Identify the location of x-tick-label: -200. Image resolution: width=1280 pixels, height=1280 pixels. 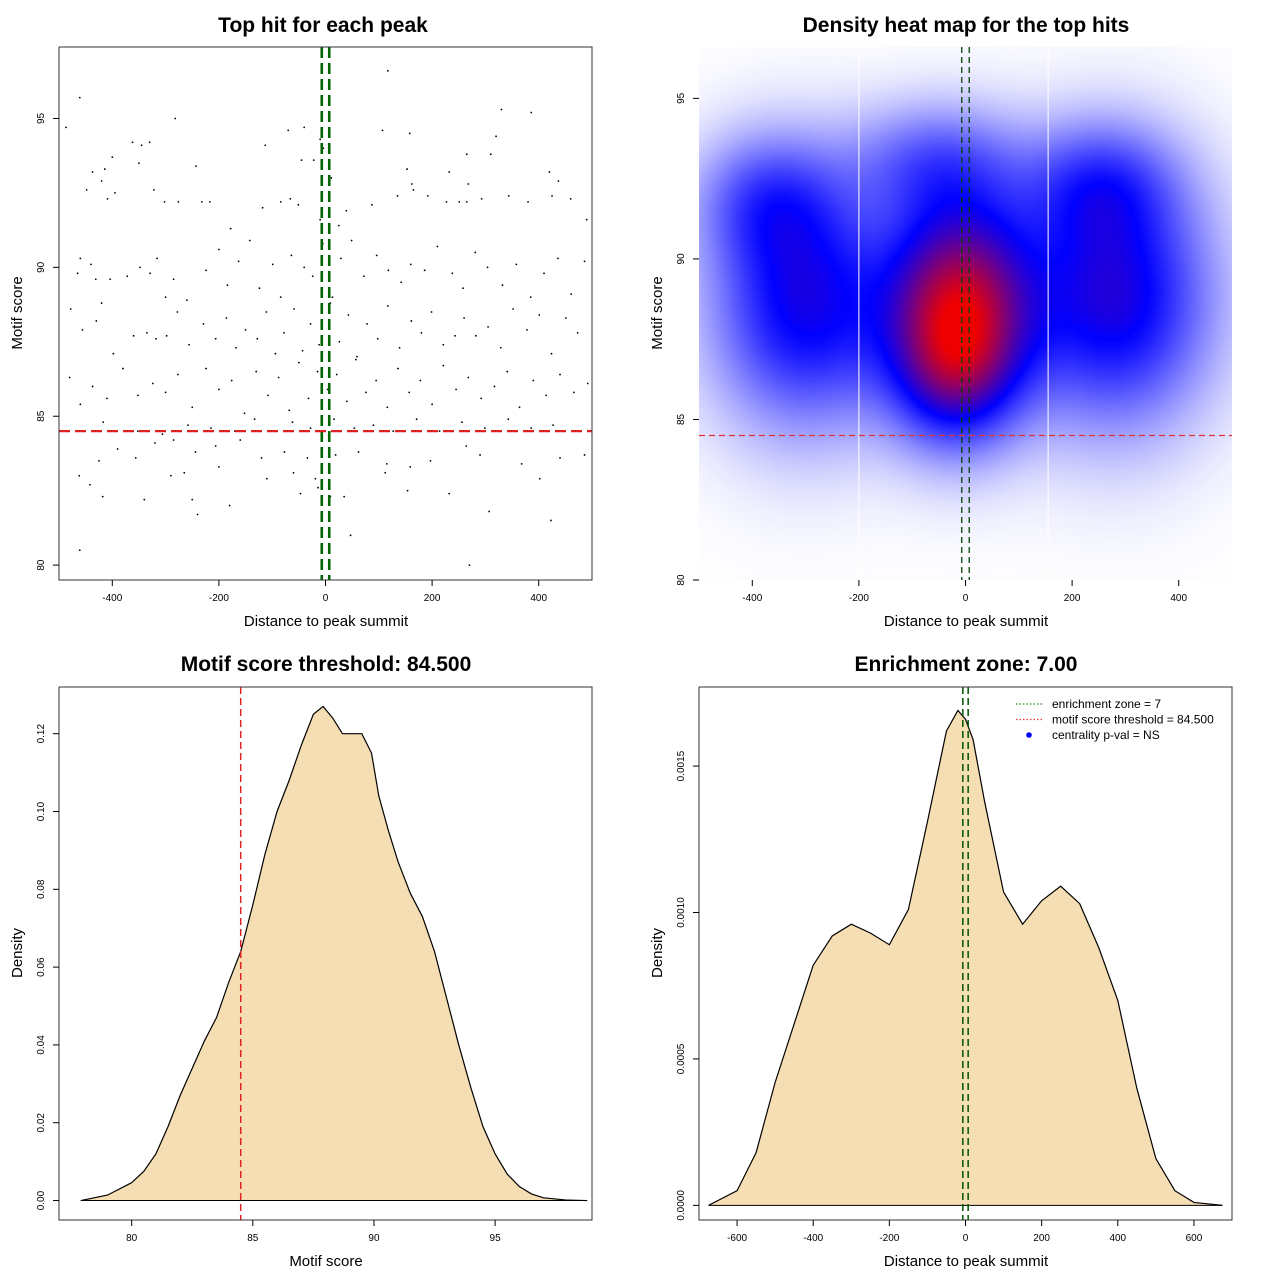
(859, 598).